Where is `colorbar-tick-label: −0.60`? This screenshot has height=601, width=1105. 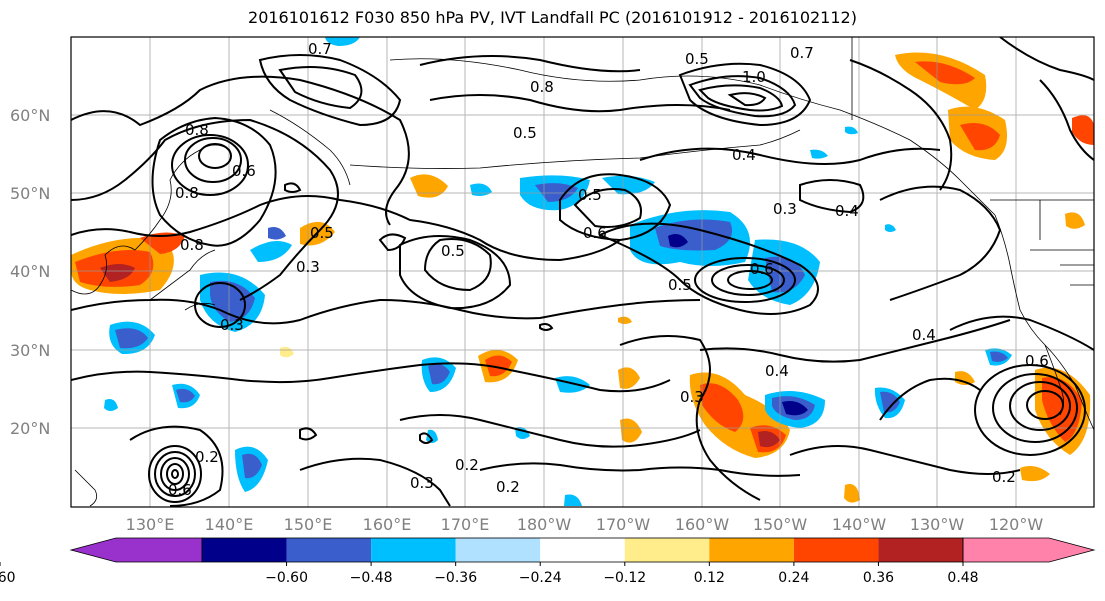 colorbar-tick-label: −0.60 is located at coordinates (286, 578).